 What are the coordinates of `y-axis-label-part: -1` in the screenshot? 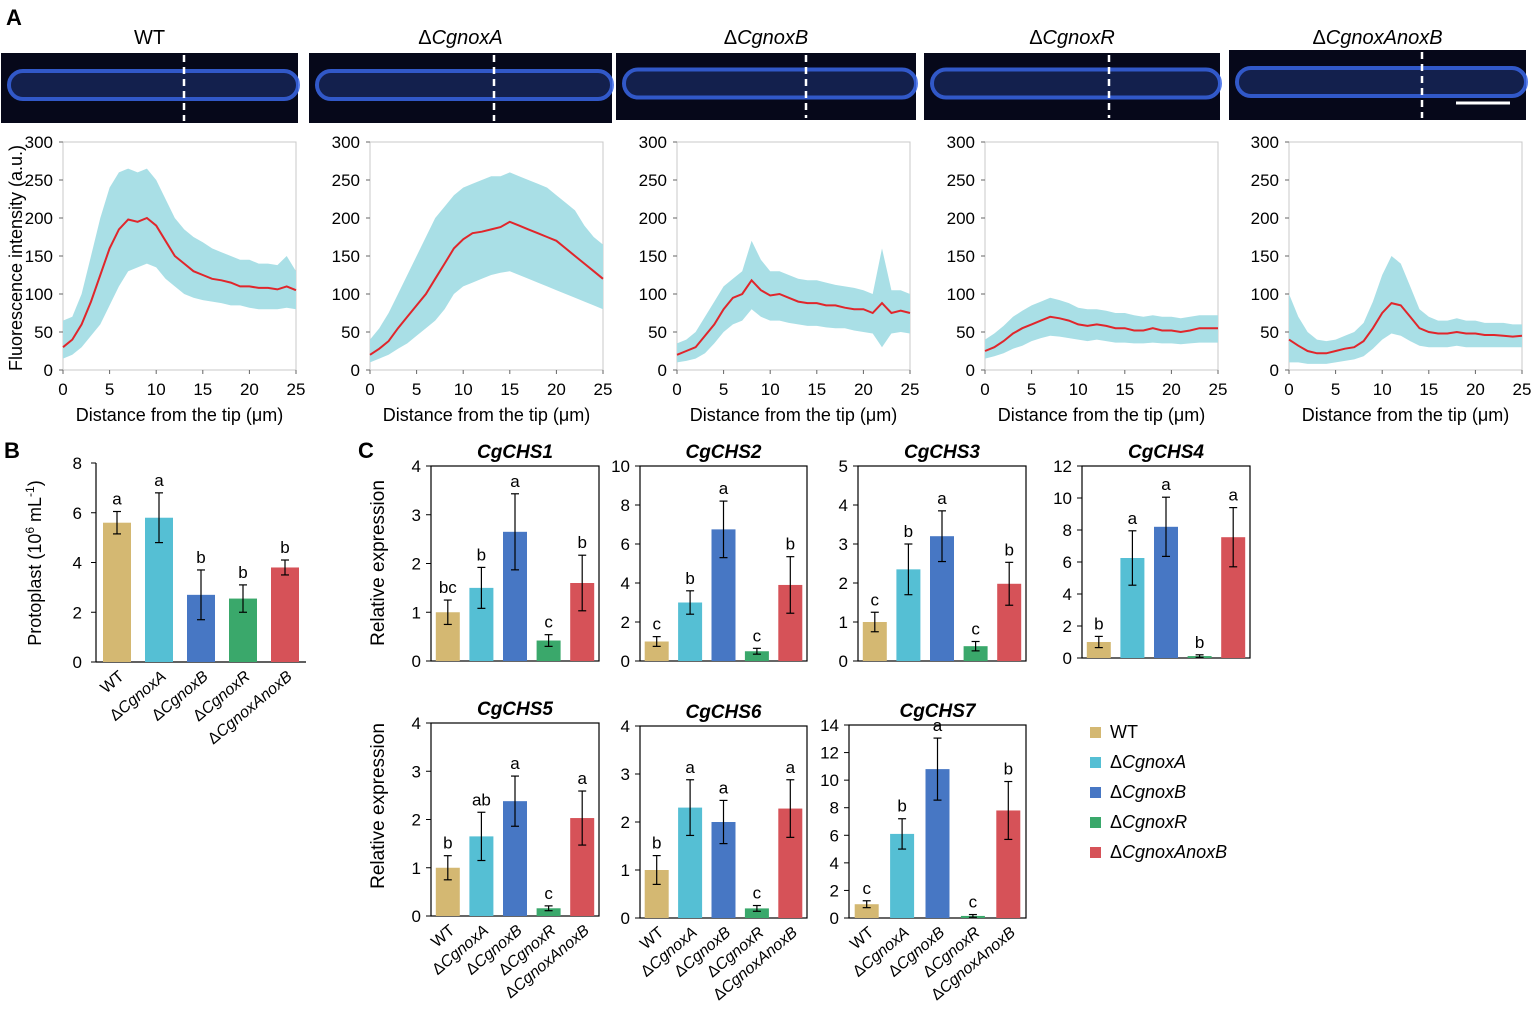 It's located at (30, 491).